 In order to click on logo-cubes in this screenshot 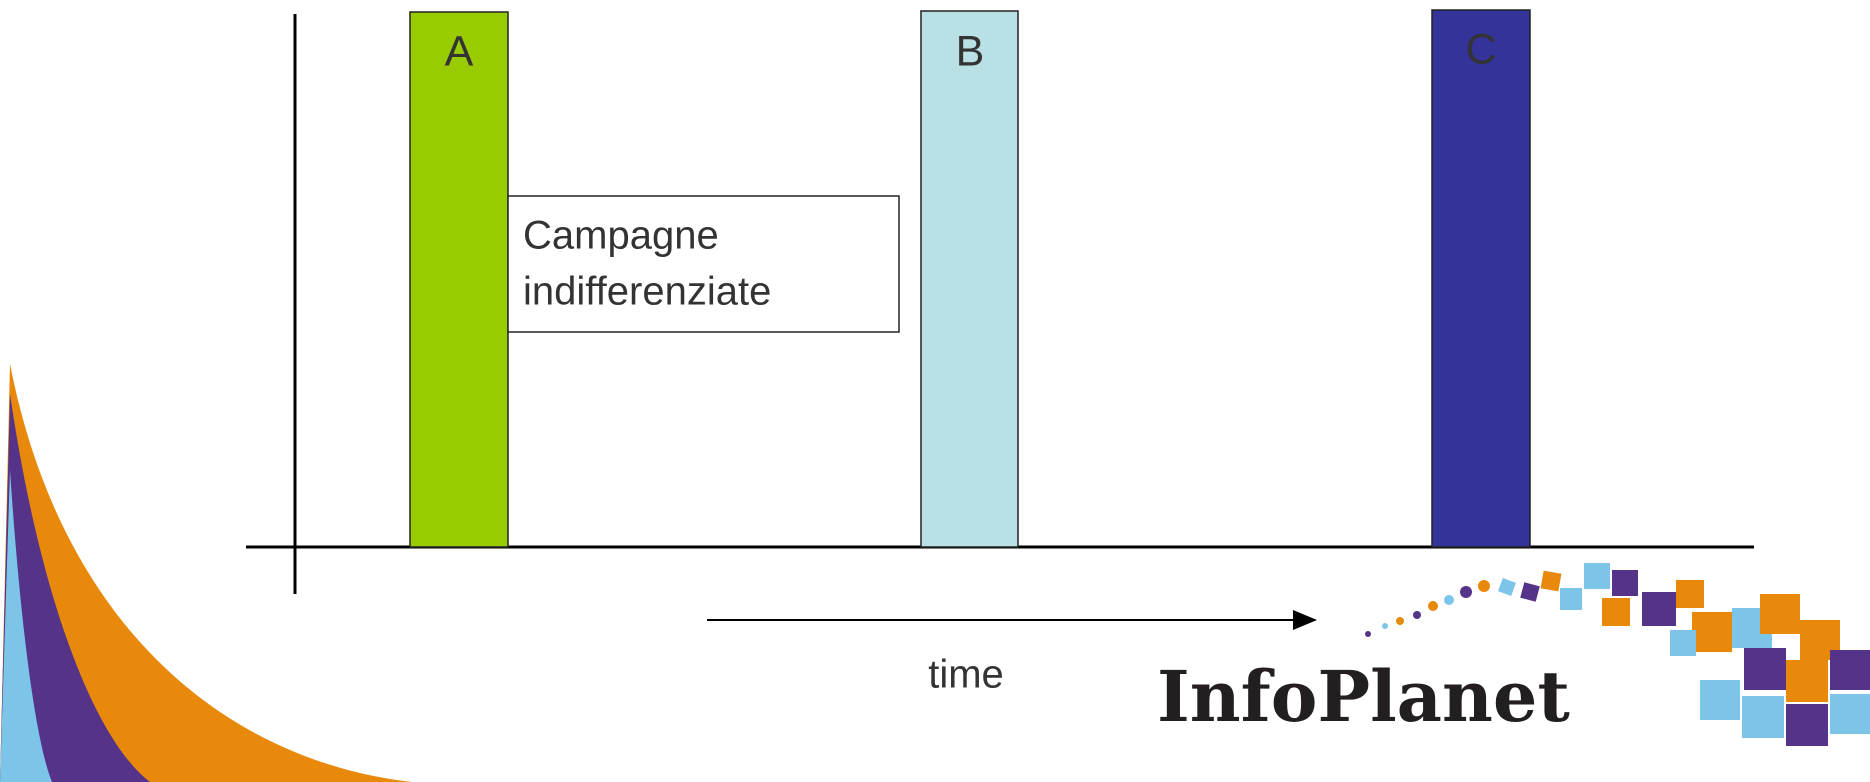, I will do `click(1617, 654)`.